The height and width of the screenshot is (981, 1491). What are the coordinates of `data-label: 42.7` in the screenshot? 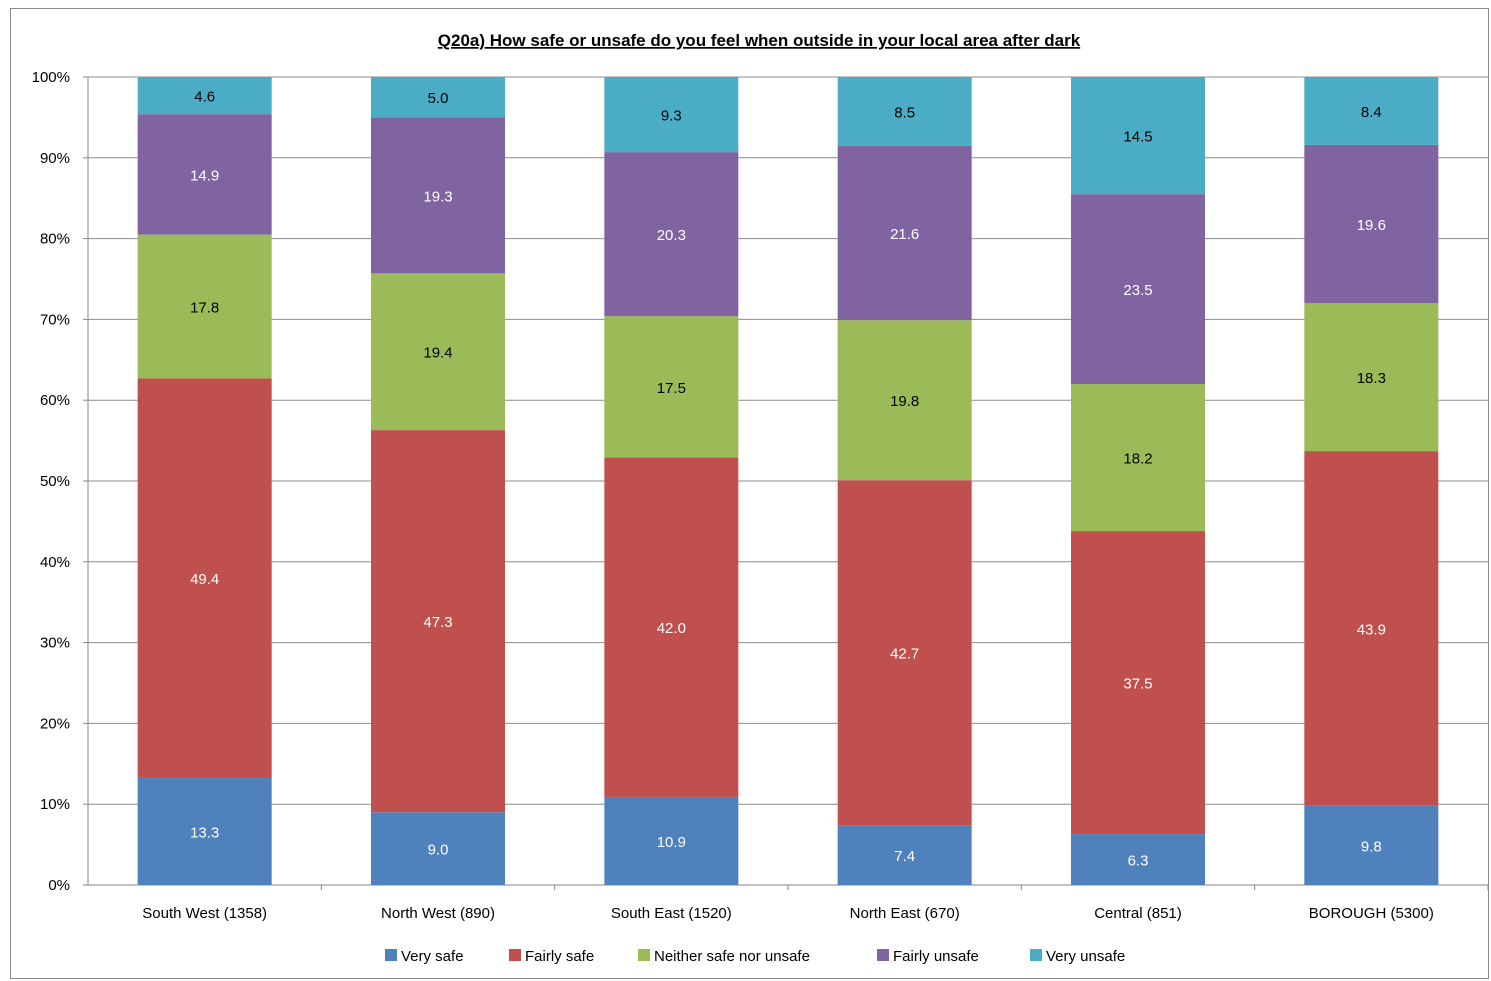 It's located at (904, 654).